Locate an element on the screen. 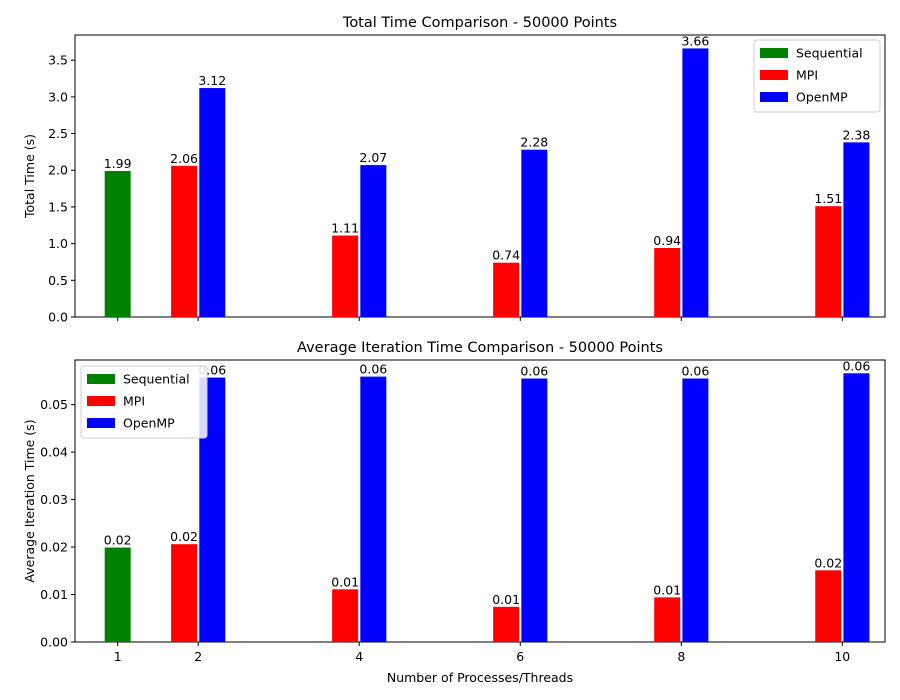 The width and height of the screenshot is (900, 700). data-label: 1.51 is located at coordinates (828, 198).